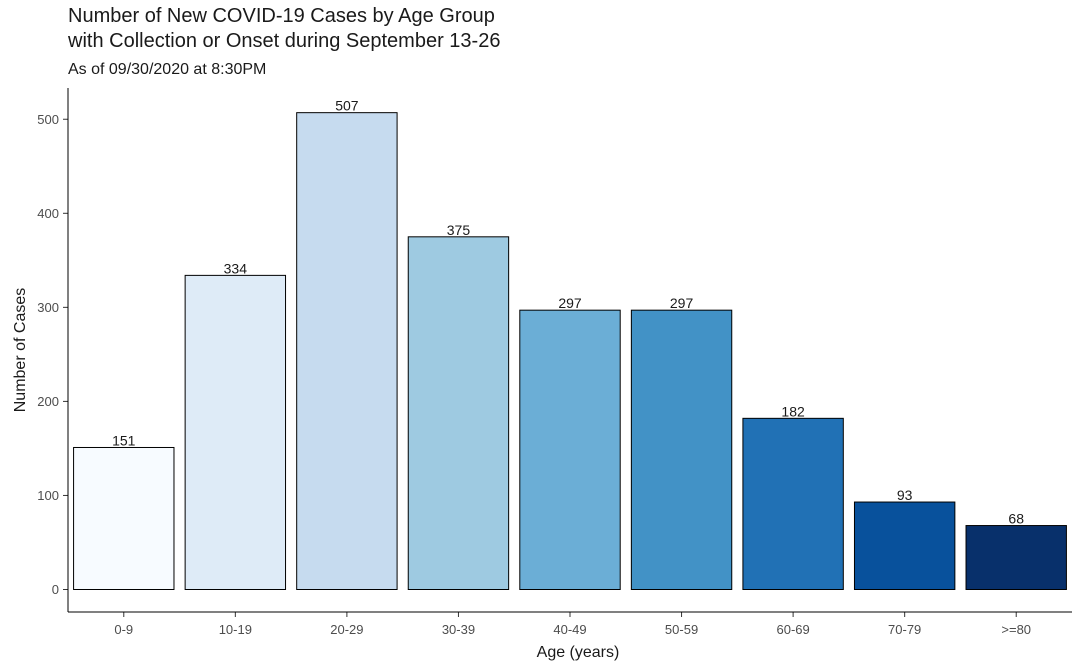 The height and width of the screenshot is (664, 1074). I want to click on y-axis-title: Number of Cases, so click(20, 350).